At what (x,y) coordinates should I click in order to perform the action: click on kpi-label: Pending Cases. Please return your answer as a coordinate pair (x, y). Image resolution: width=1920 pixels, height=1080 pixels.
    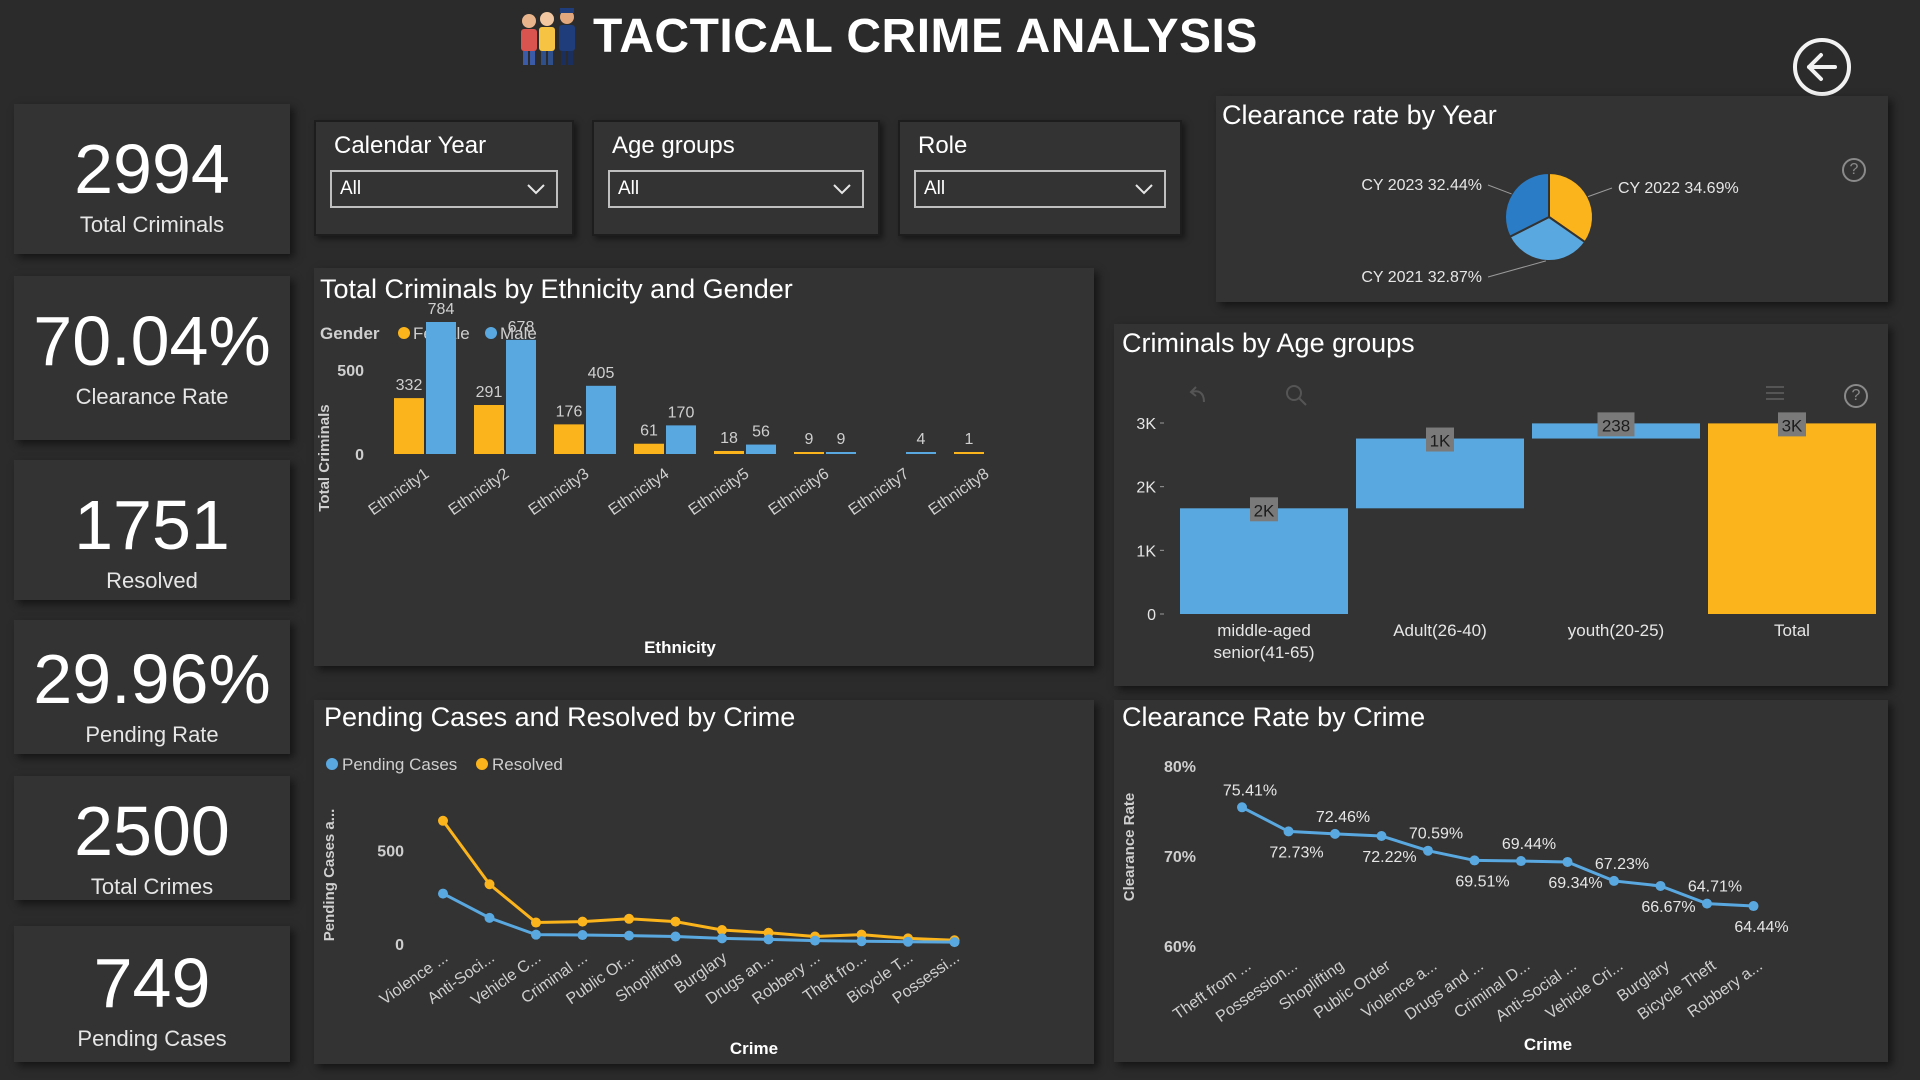
    Looking at the image, I should click on (152, 1038).